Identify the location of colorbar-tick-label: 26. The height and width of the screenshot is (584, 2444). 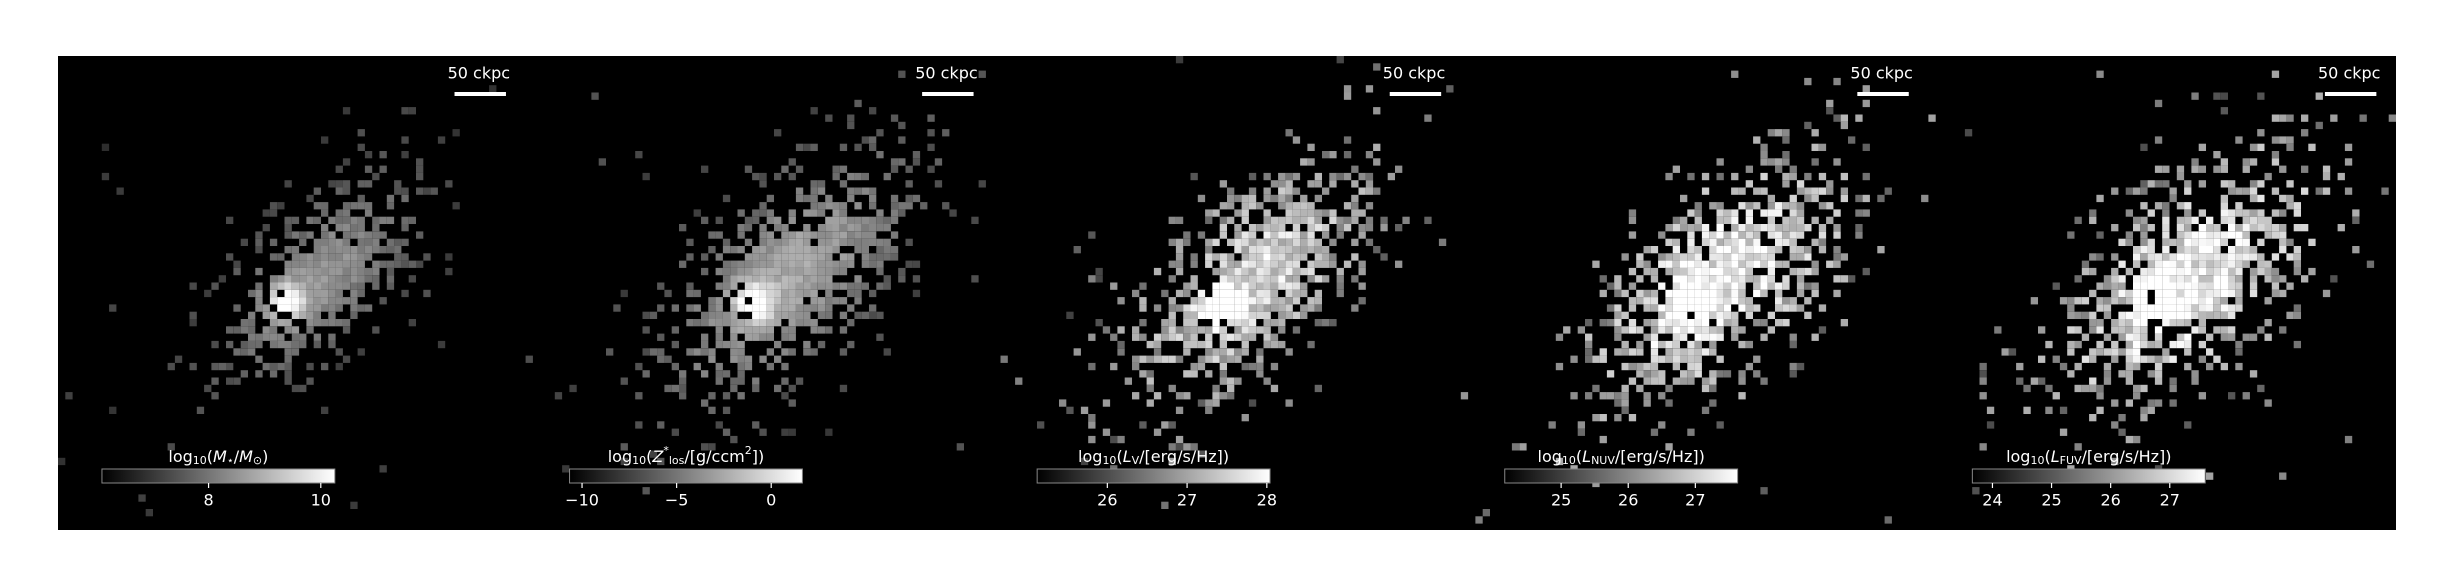
(2110, 500).